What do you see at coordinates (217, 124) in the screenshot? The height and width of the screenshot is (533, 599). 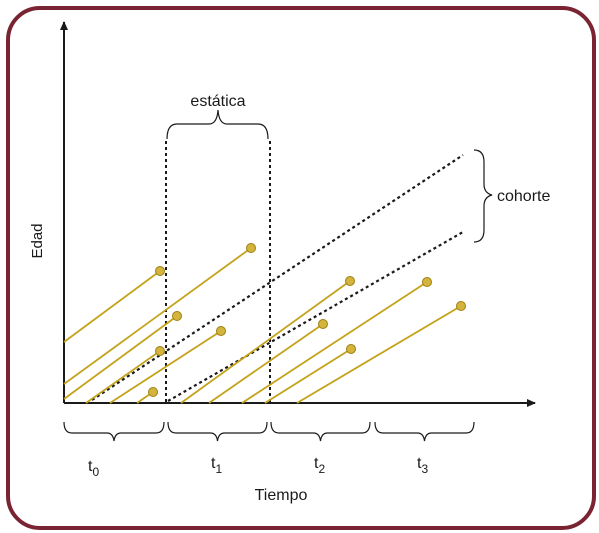 I see `static-brace` at bounding box center [217, 124].